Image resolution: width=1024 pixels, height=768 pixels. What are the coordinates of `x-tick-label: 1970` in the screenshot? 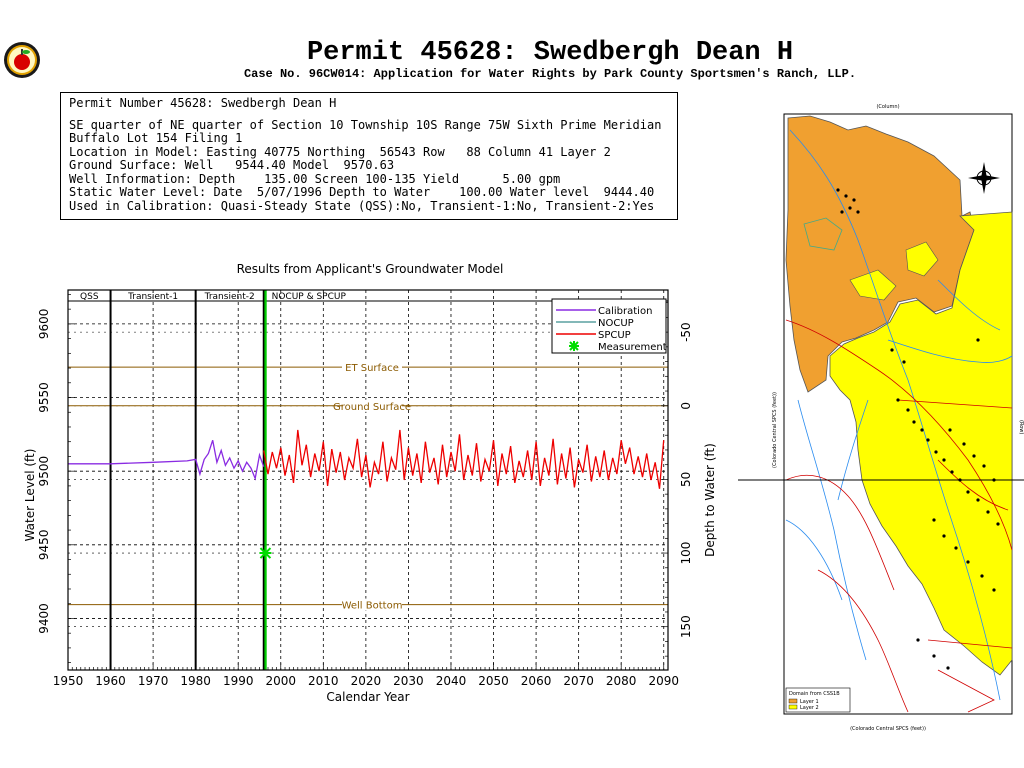 It's located at (153, 681).